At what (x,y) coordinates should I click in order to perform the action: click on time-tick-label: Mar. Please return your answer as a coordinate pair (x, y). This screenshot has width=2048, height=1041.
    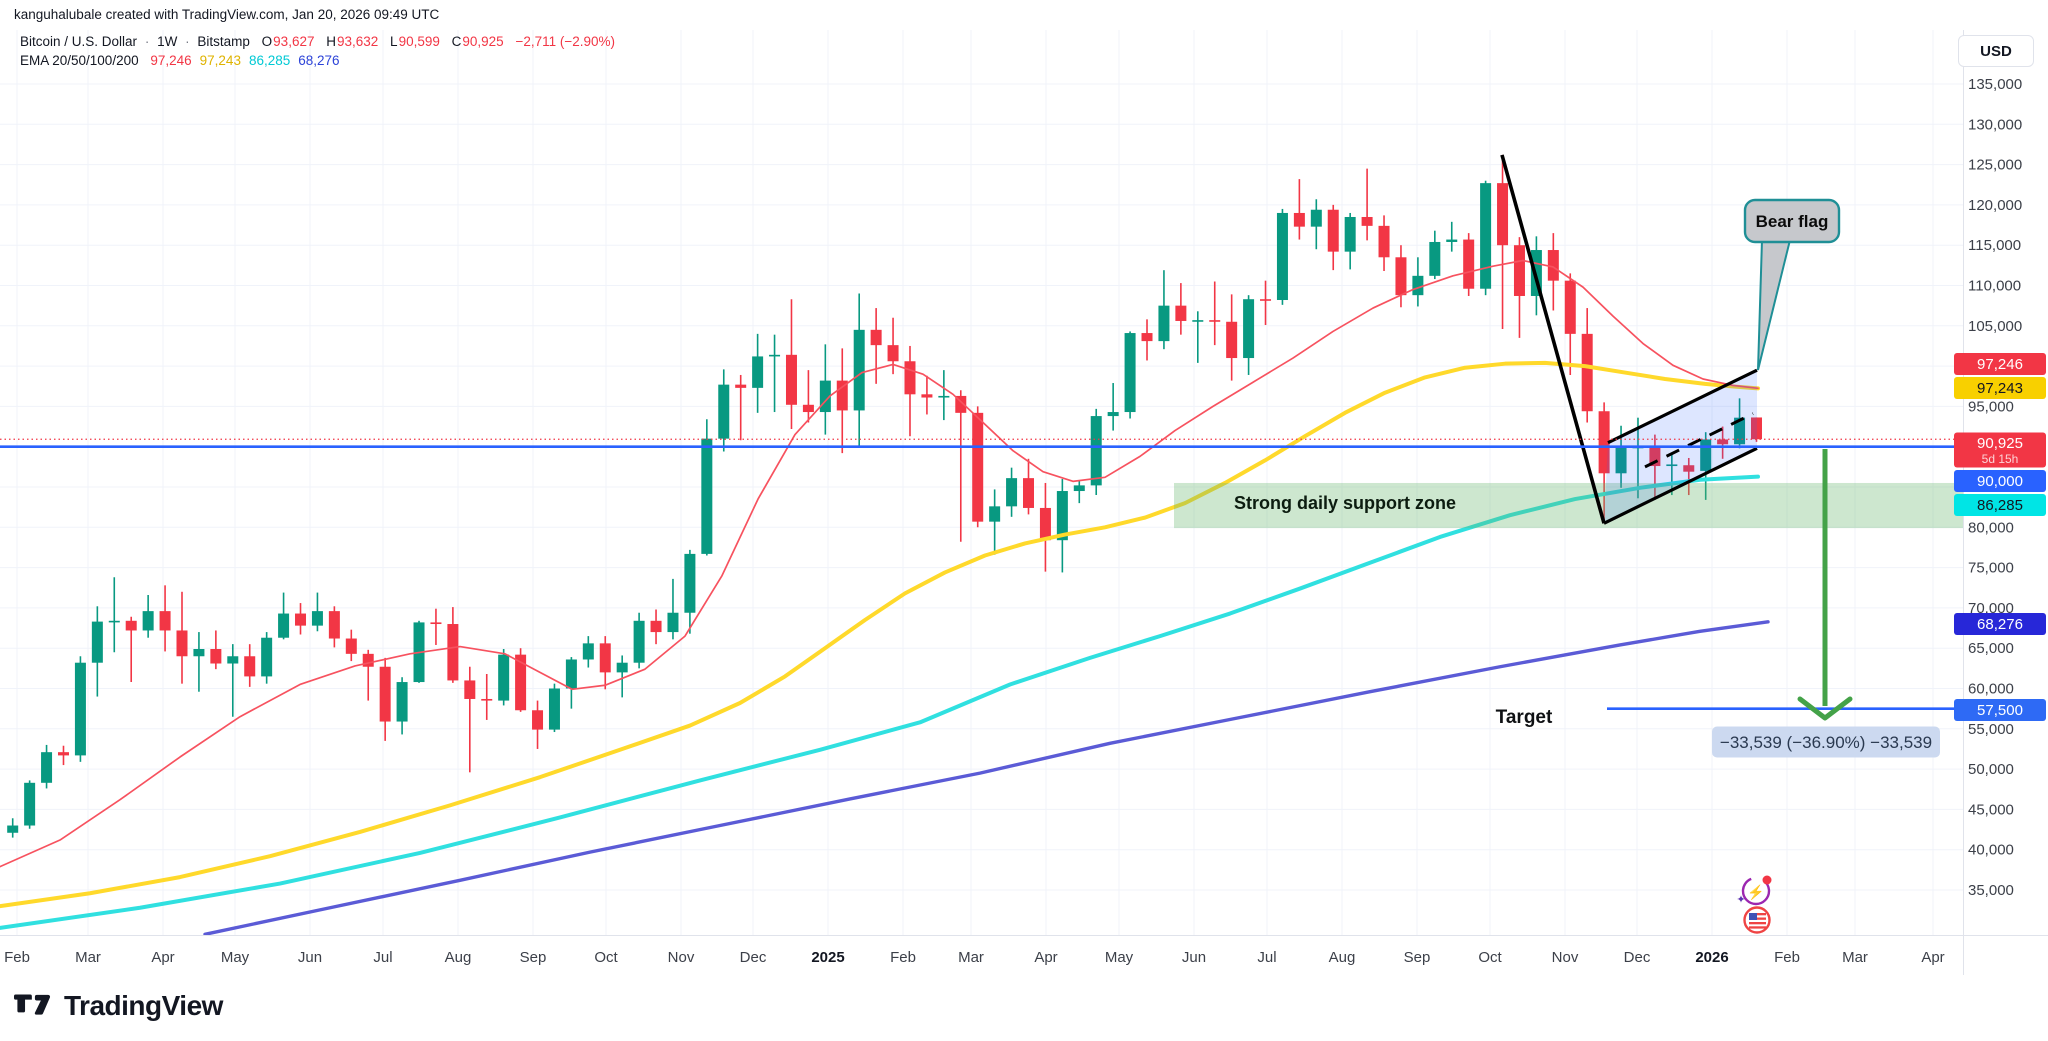
    Looking at the image, I should click on (88, 957).